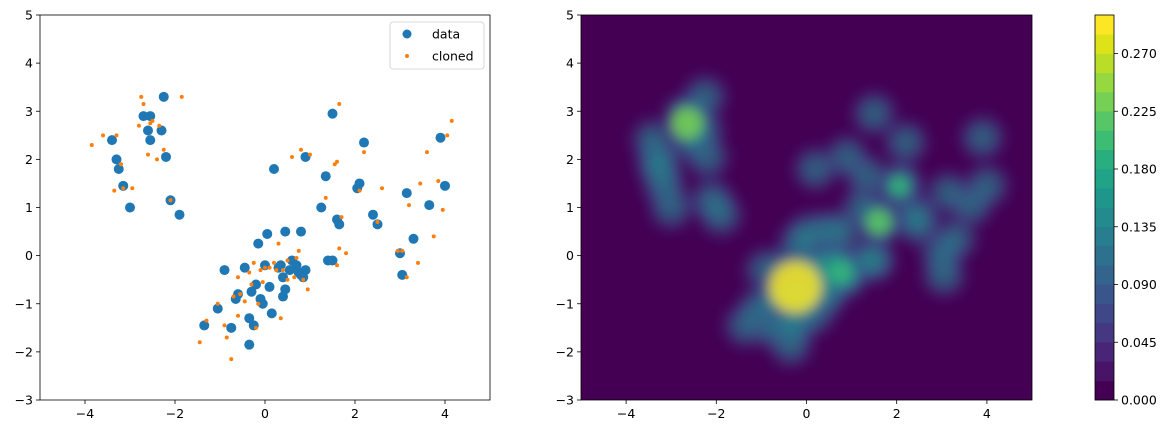  What do you see at coordinates (24, 303) in the screenshot?
I see `scatter-y-tick-label: −1` at bounding box center [24, 303].